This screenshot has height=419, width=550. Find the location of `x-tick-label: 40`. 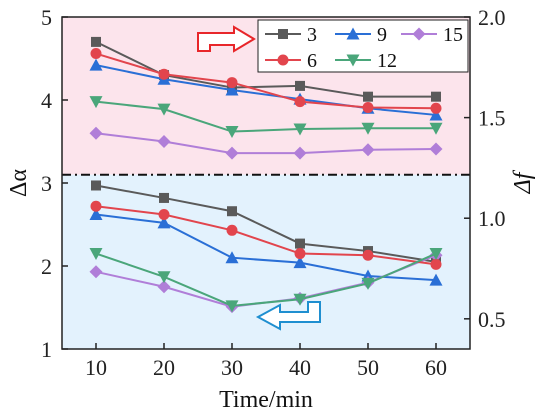

x-tick-label: 40 is located at coordinates (300, 367).